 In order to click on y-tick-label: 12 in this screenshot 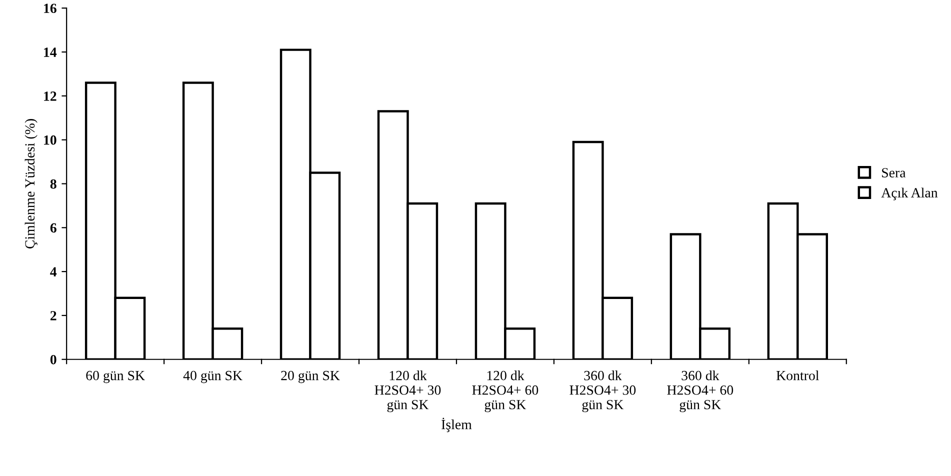, I will do `click(50, 96)`.